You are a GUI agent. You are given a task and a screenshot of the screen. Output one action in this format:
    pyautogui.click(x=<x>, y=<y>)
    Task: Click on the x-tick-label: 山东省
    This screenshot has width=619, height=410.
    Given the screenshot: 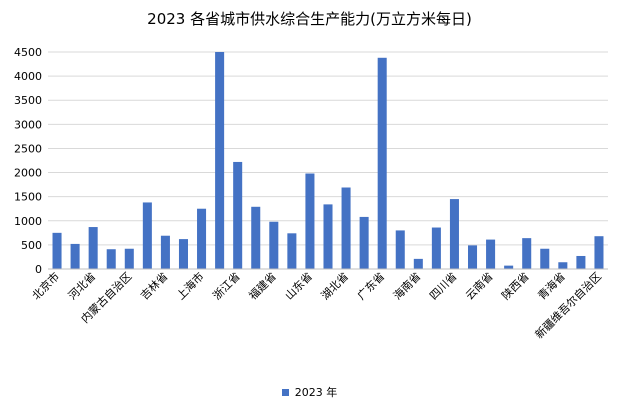 What is the action you would take?
    pyautogui.click(x=299, y=286)
    